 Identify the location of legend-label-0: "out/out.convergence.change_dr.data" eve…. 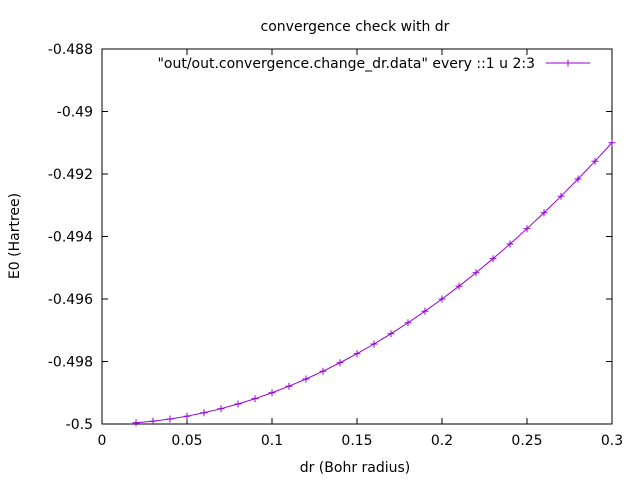
(346, 64).